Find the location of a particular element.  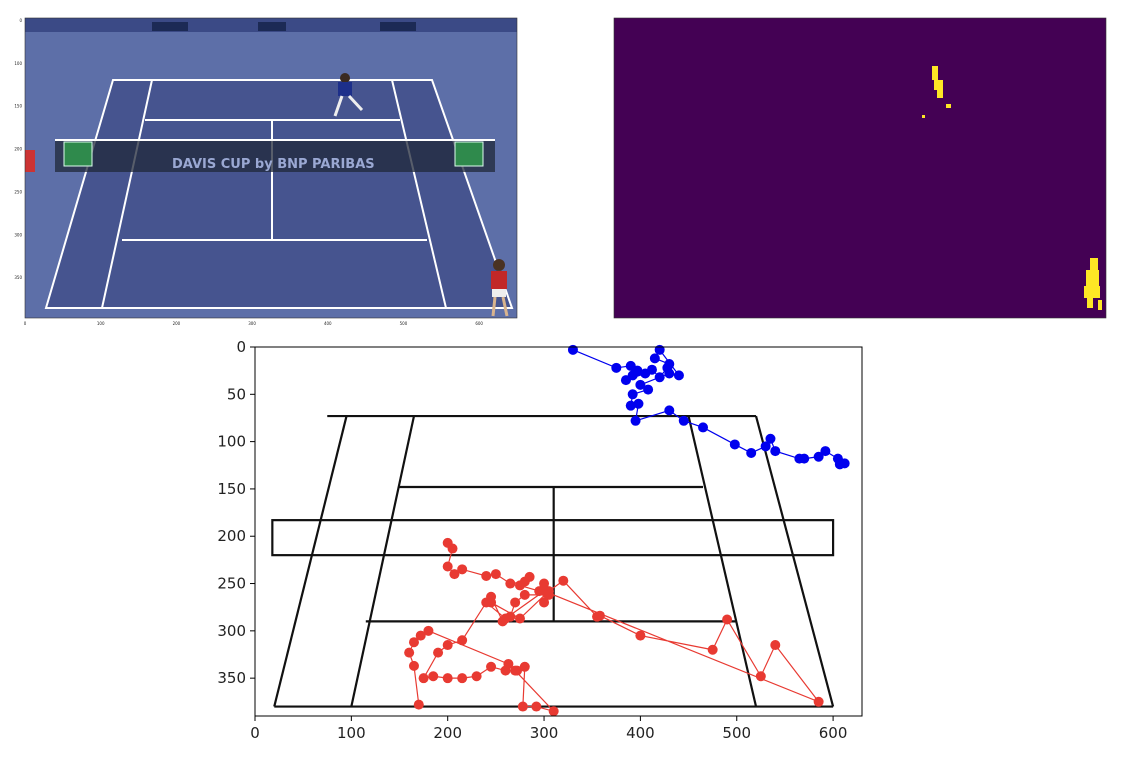

player-far is located at coordinates (348, 95).